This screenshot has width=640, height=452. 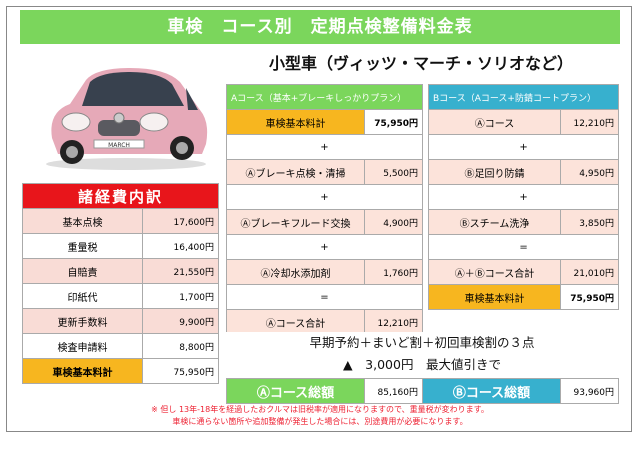 What do you see at coordinates (494, 172) in the screenshot?
I see `course-b-label: Ⓑ足回り防錆` at bounding box center [494, 172].